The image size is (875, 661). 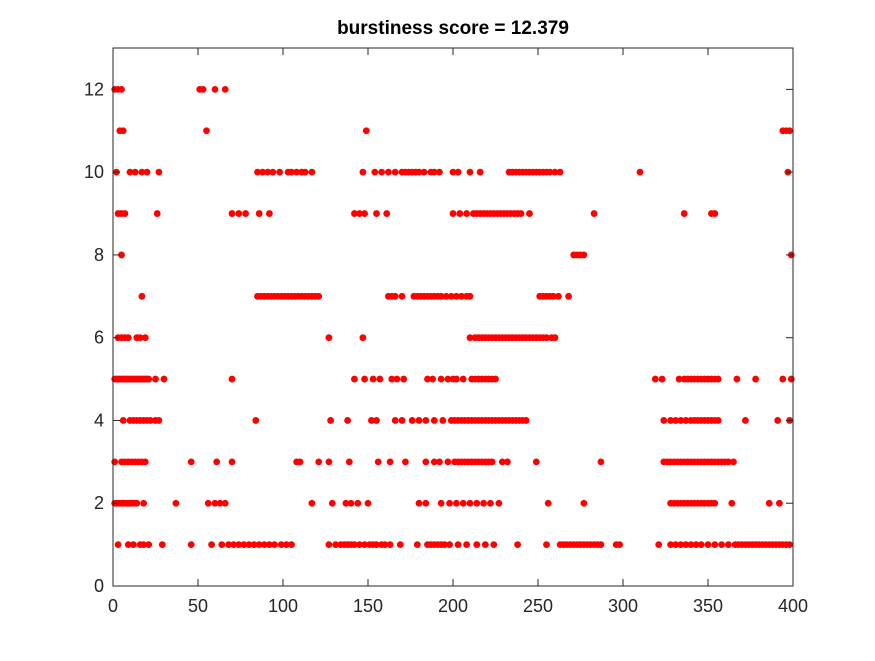 I want to click on x-tick-label: 0, so click(x=113, y=606).